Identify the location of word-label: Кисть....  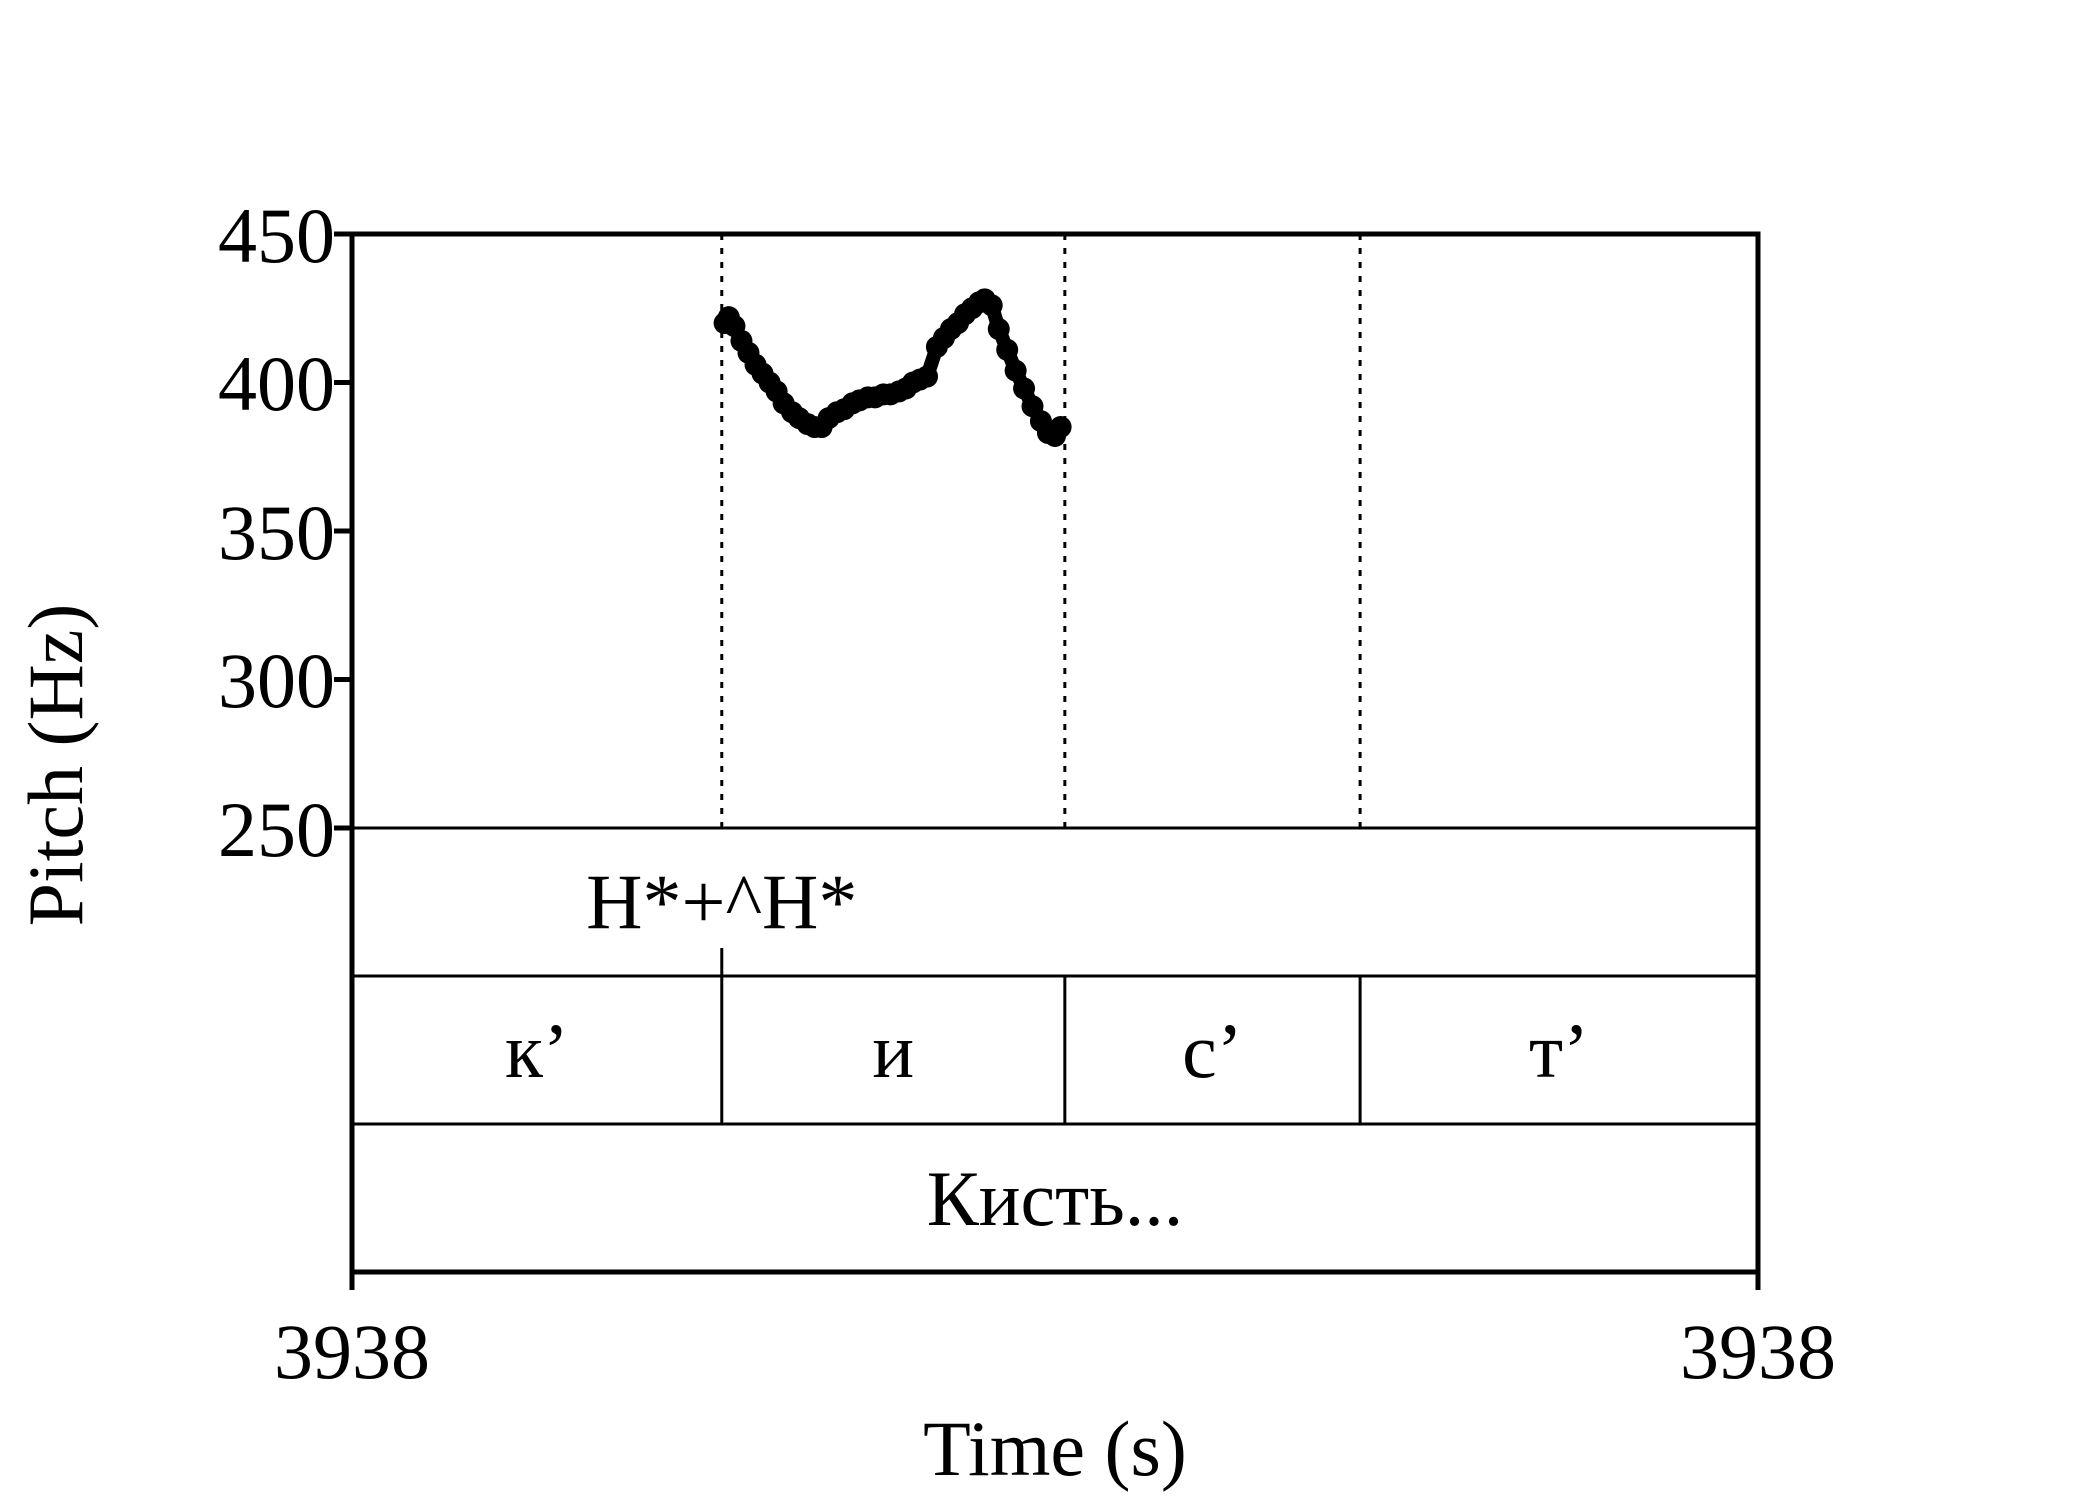
(1055, 1198).